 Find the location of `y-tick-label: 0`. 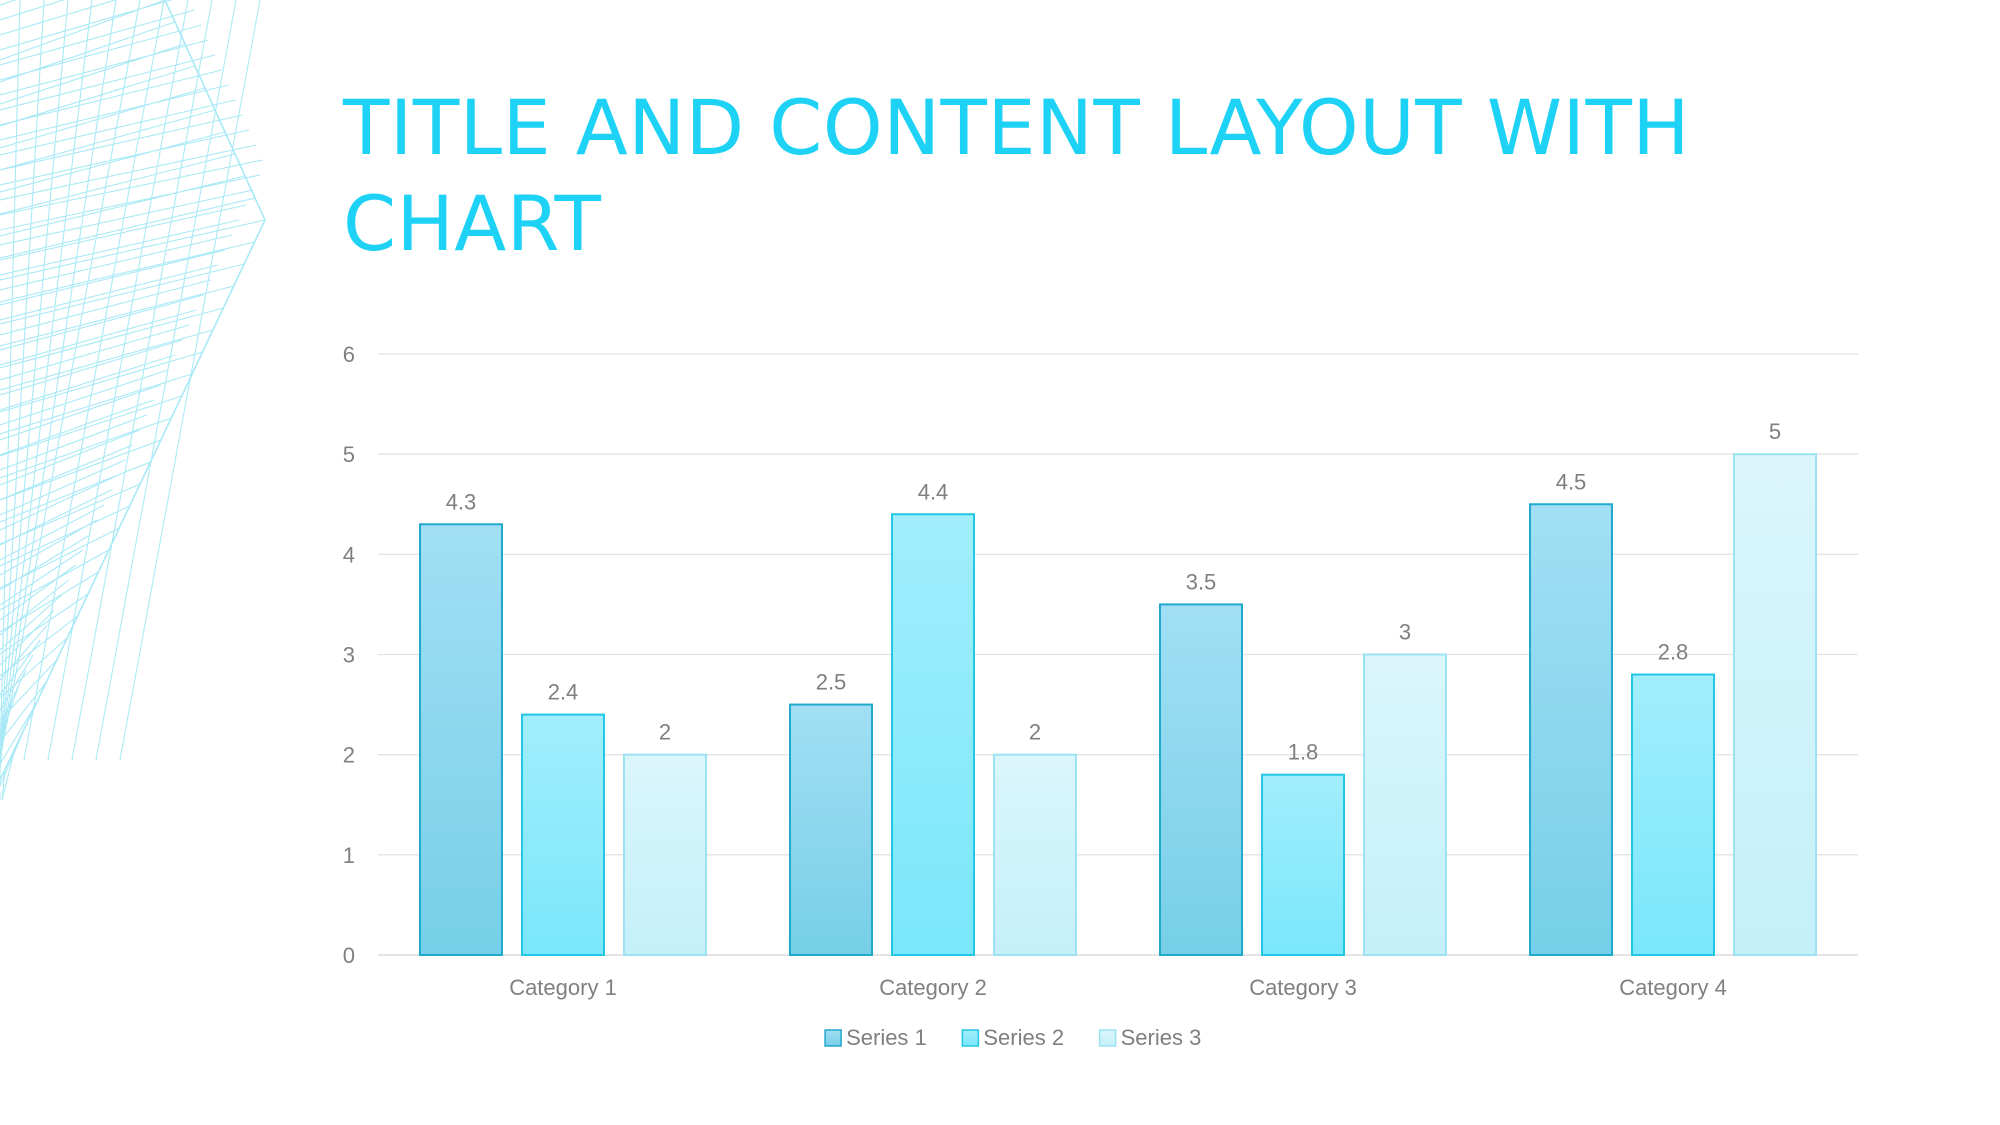

y-tick-label: 0 is located at coordinates (349, 955).